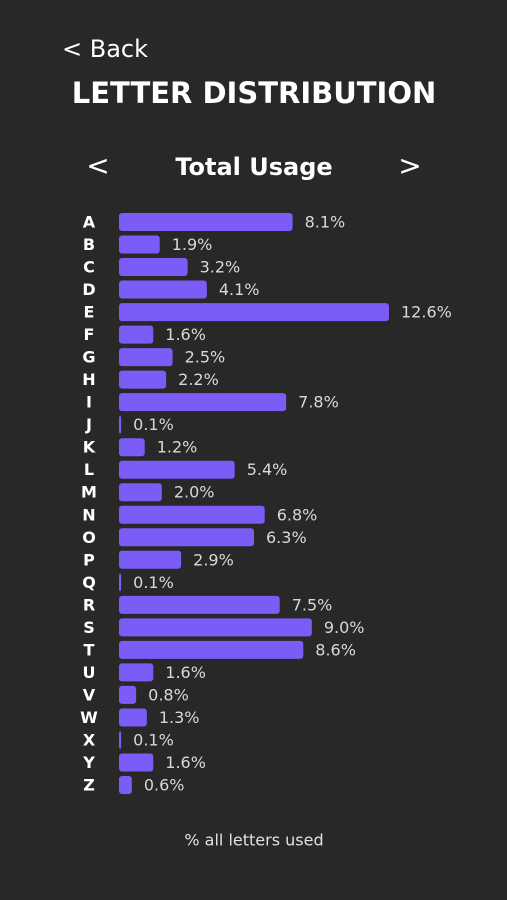 The image size is (507, 900). What do you see at coordinates (239, 289) in the screenshot?
I see `value-label: 4.1%` at bounding box center [239, 289].